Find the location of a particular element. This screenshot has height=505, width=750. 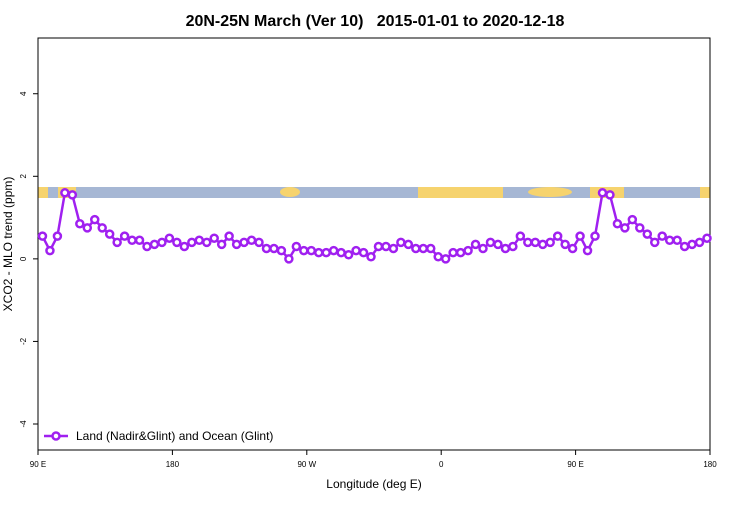

legend-label: Land (Nadir&Glint) and Ocean (Glint) is located at coordinates (174, 436).